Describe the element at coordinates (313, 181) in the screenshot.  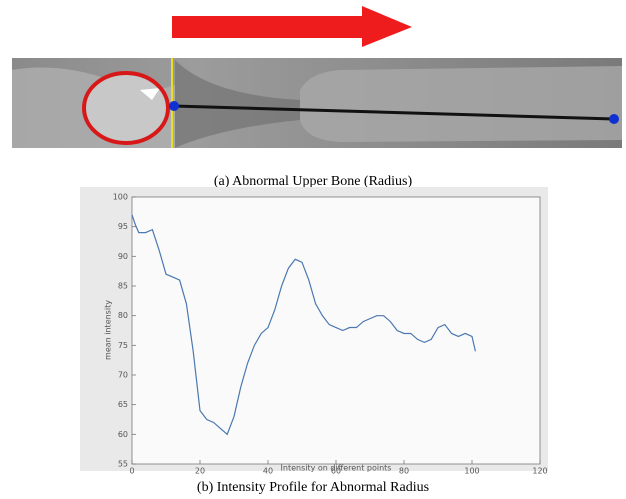
I see `caption: (a) Abnormal Upper Bone (Radius)` at that location.